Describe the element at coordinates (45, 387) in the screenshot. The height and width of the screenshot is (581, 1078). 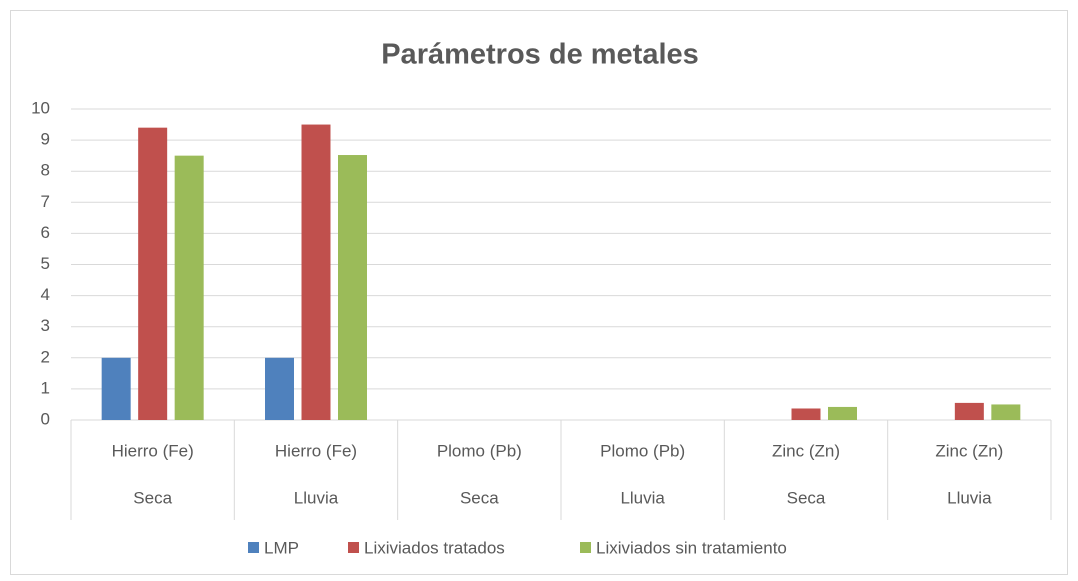
I see `y-tick-label: 1` at that location.